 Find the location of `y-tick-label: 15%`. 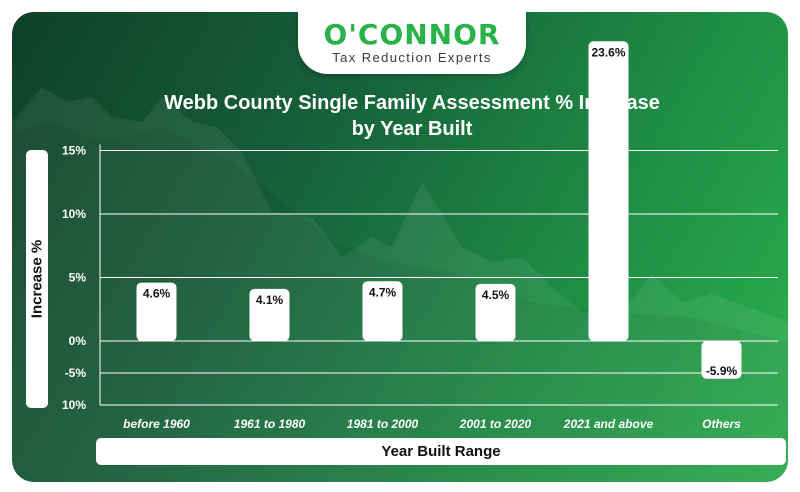

y-tick-label: 15% is located at coordinates (74, 151).